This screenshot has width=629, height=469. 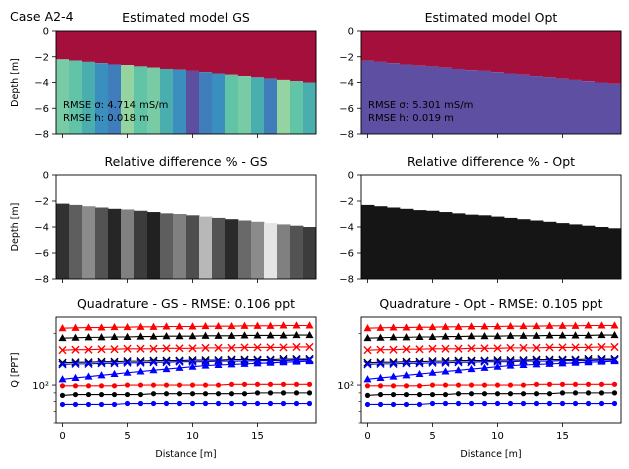 I want to click on gs_model-title: Estimated model GS, so click(x=186, y=17).